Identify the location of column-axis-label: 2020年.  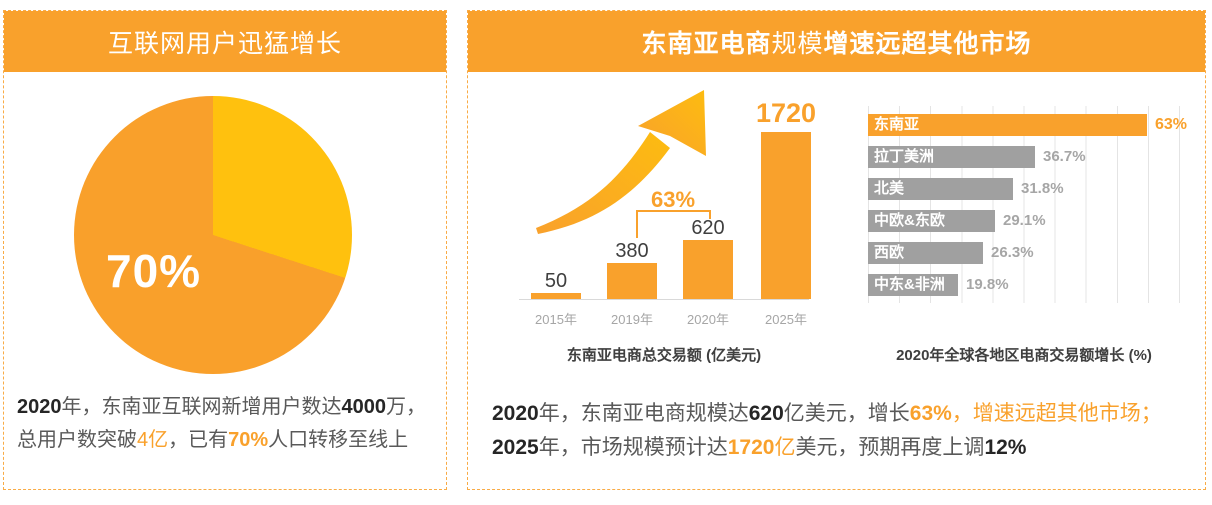
(708, 319).